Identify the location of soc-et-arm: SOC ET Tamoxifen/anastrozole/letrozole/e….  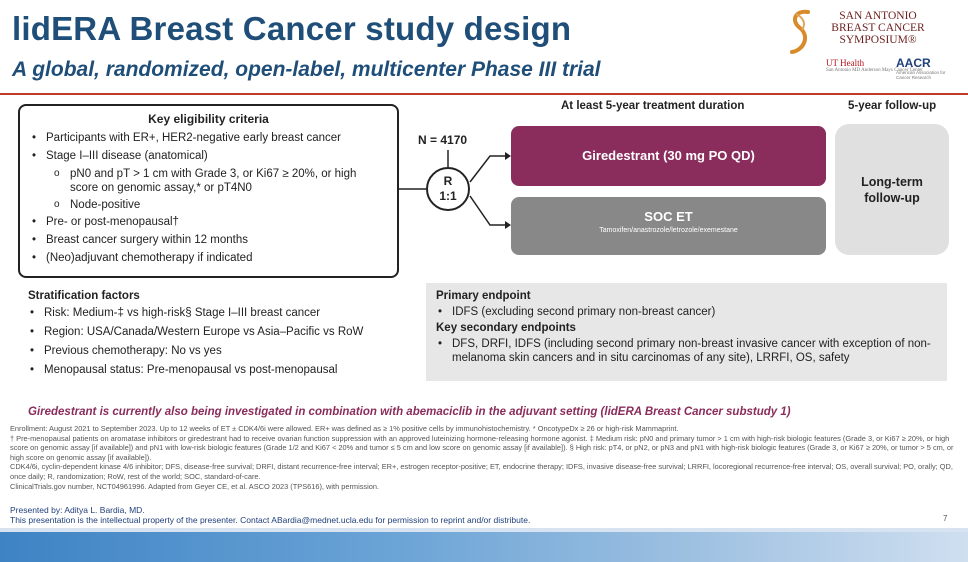
(668, 226).